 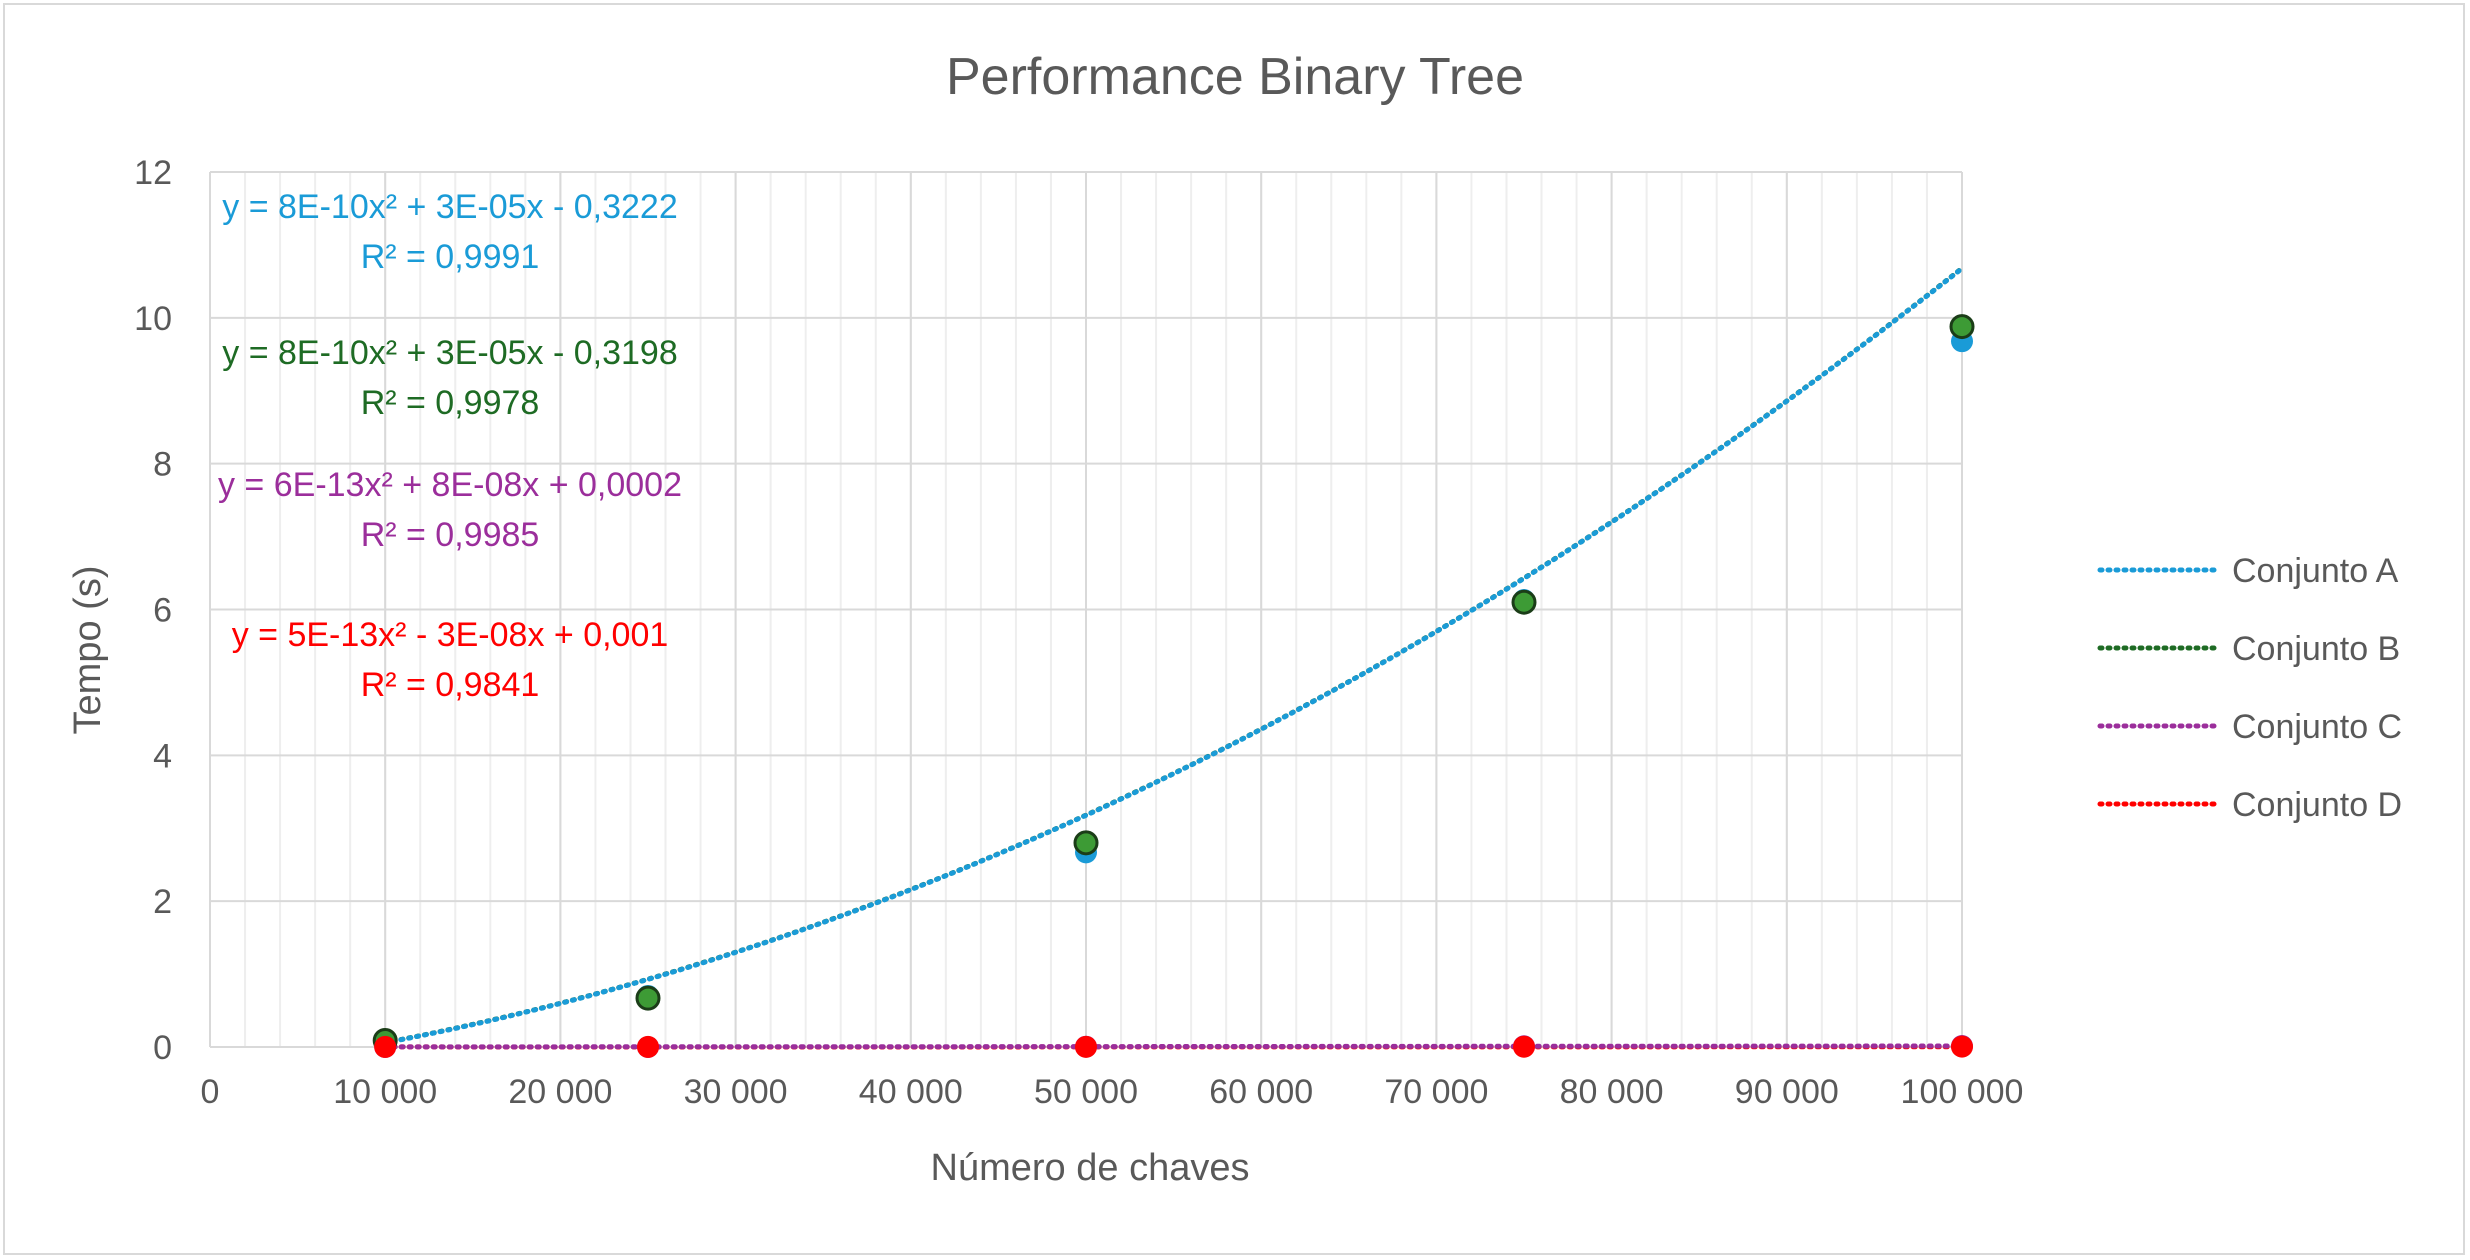 I want to click on y-tick-label: 12, so click(x=153, y=173).